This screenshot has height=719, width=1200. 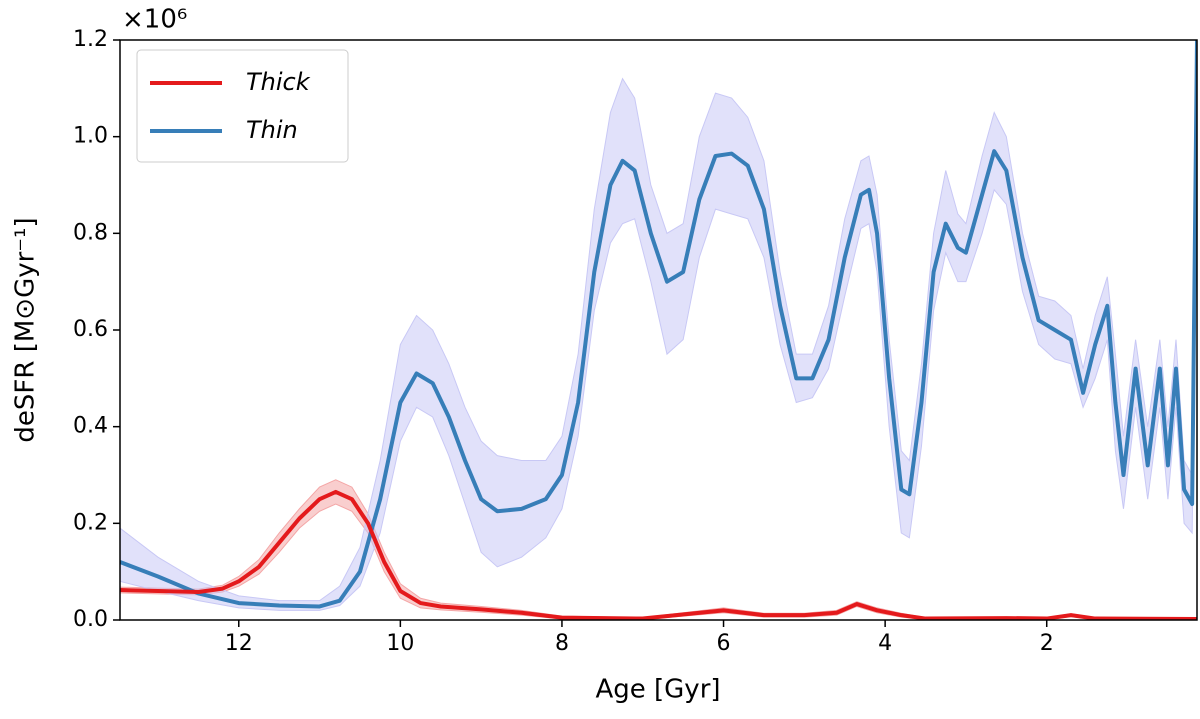 I want to click on x-tick-label: 10, so click(x=400, y=643).